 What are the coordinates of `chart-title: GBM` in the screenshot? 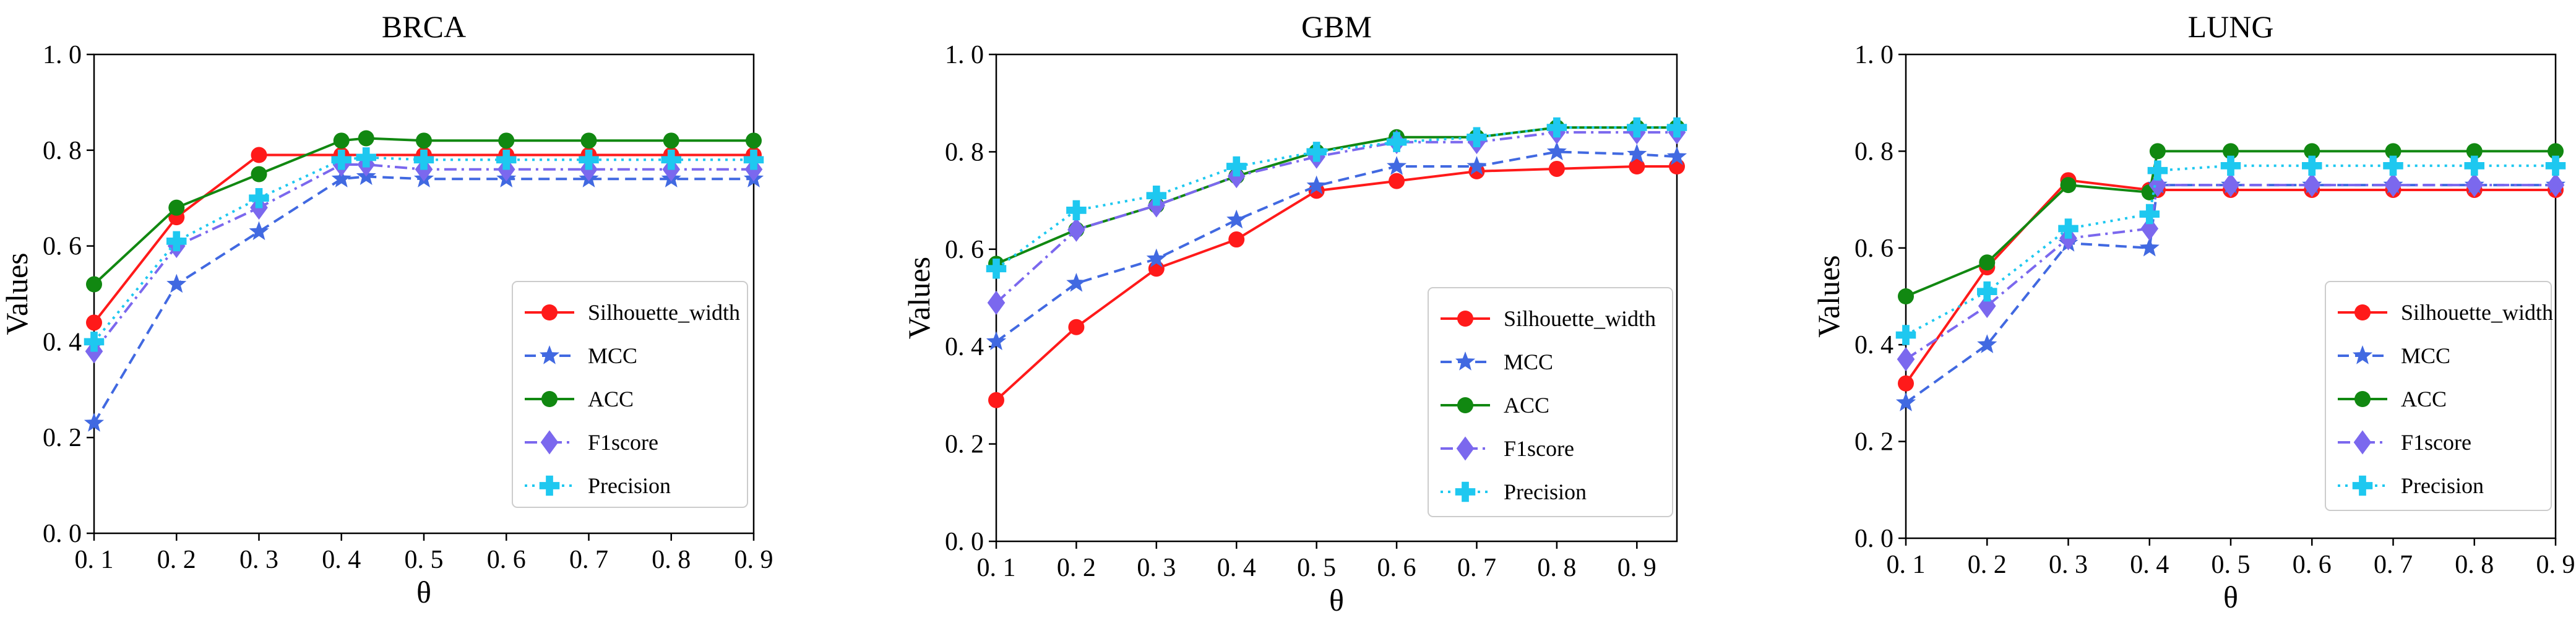 It's located at (1336, 26).